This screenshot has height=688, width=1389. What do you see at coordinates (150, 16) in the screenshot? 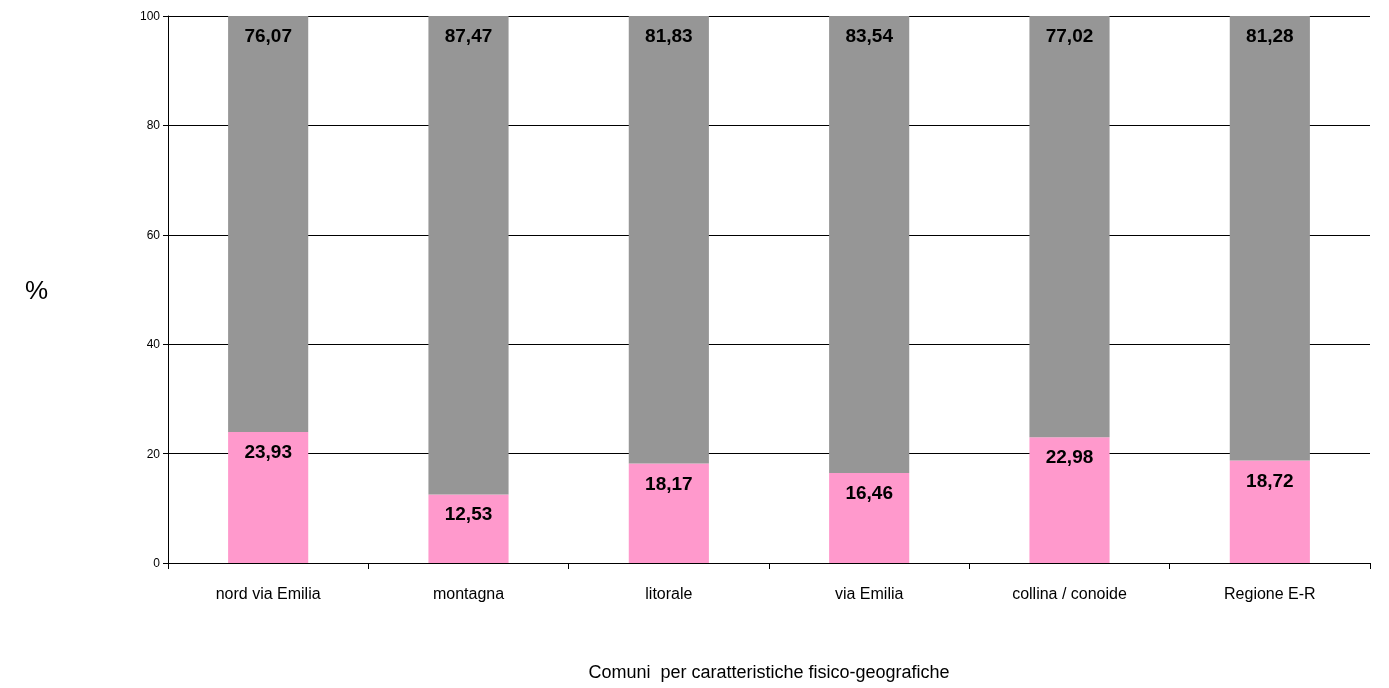
I see `y-tick-label: 100` at bounding box center [150, 16].